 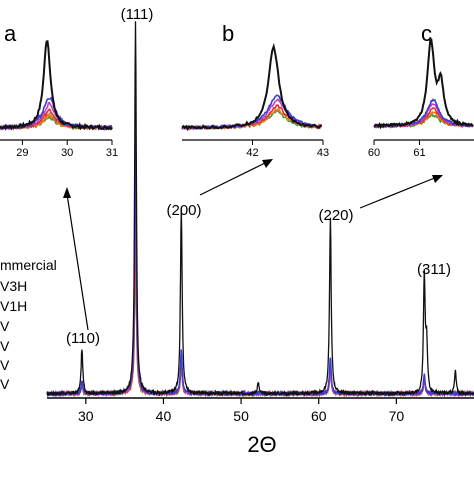 I want to click on inset-tick-label: 61, so click(x=419, y=153).